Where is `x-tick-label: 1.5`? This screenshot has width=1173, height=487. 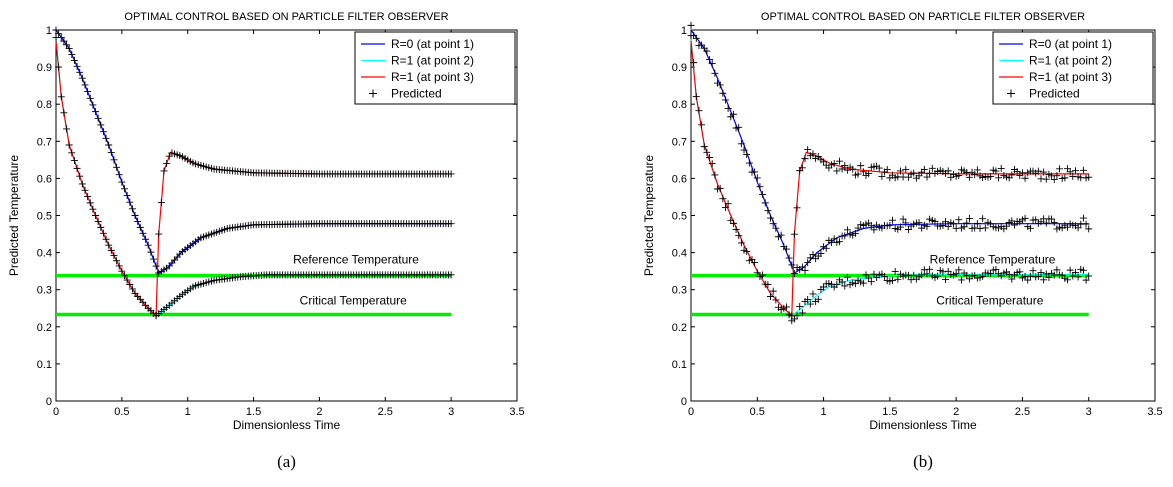 x-tick-label: 1.5 is located at coordinates (253, 412).